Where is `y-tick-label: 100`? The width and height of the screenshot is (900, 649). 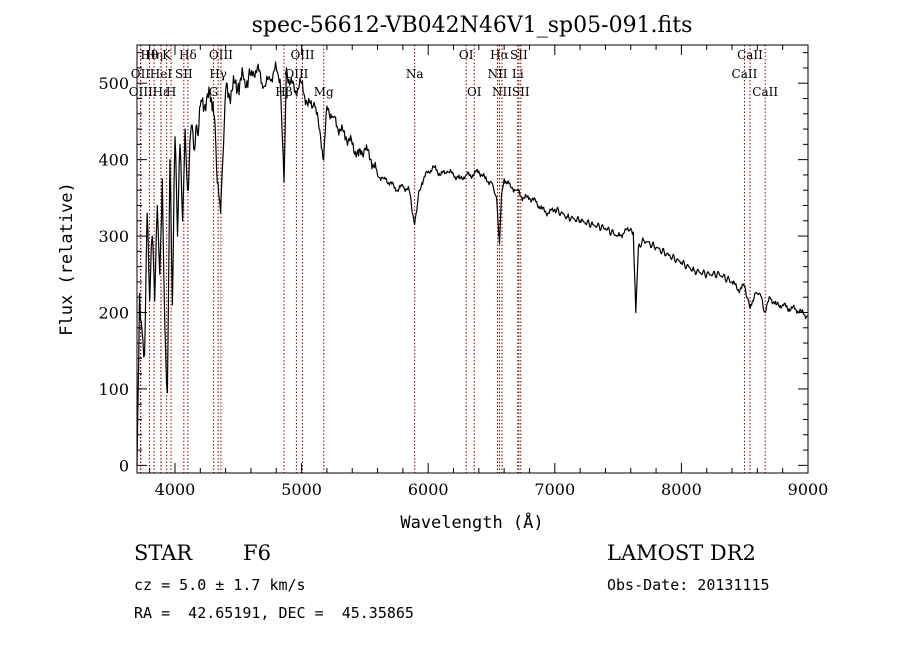 y-tick-label: 100 is located at coordinates (113, 389).